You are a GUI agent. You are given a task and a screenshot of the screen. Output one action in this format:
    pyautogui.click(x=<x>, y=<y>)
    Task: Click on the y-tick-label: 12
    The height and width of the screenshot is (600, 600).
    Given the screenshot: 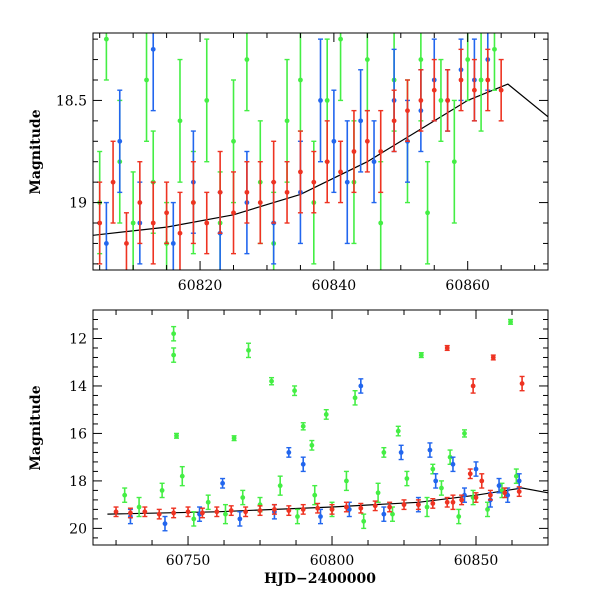 What is the action you would take?
    pyautogui.click(x=78, y=339)
    